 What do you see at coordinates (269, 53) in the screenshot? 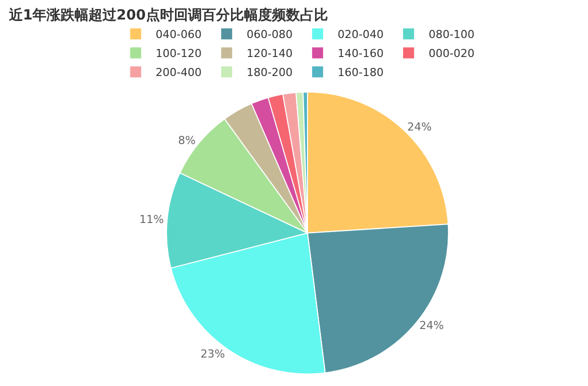
I see `legend-label: 120-140` at bounding box center [269, 53].